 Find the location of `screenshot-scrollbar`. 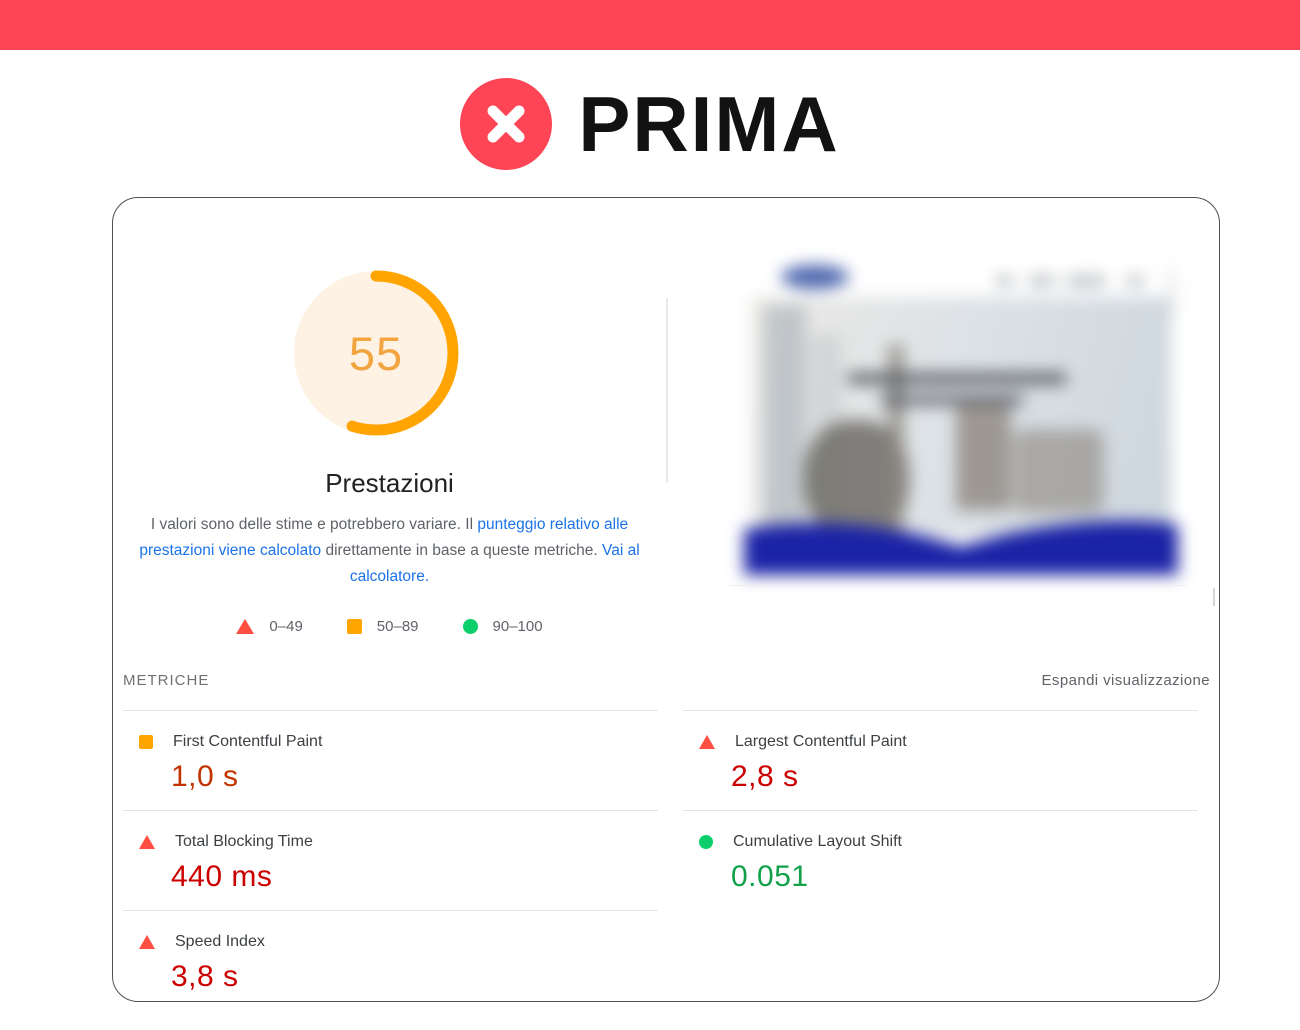

screenshot-scrollbar is located at coordinates (1214, 597).